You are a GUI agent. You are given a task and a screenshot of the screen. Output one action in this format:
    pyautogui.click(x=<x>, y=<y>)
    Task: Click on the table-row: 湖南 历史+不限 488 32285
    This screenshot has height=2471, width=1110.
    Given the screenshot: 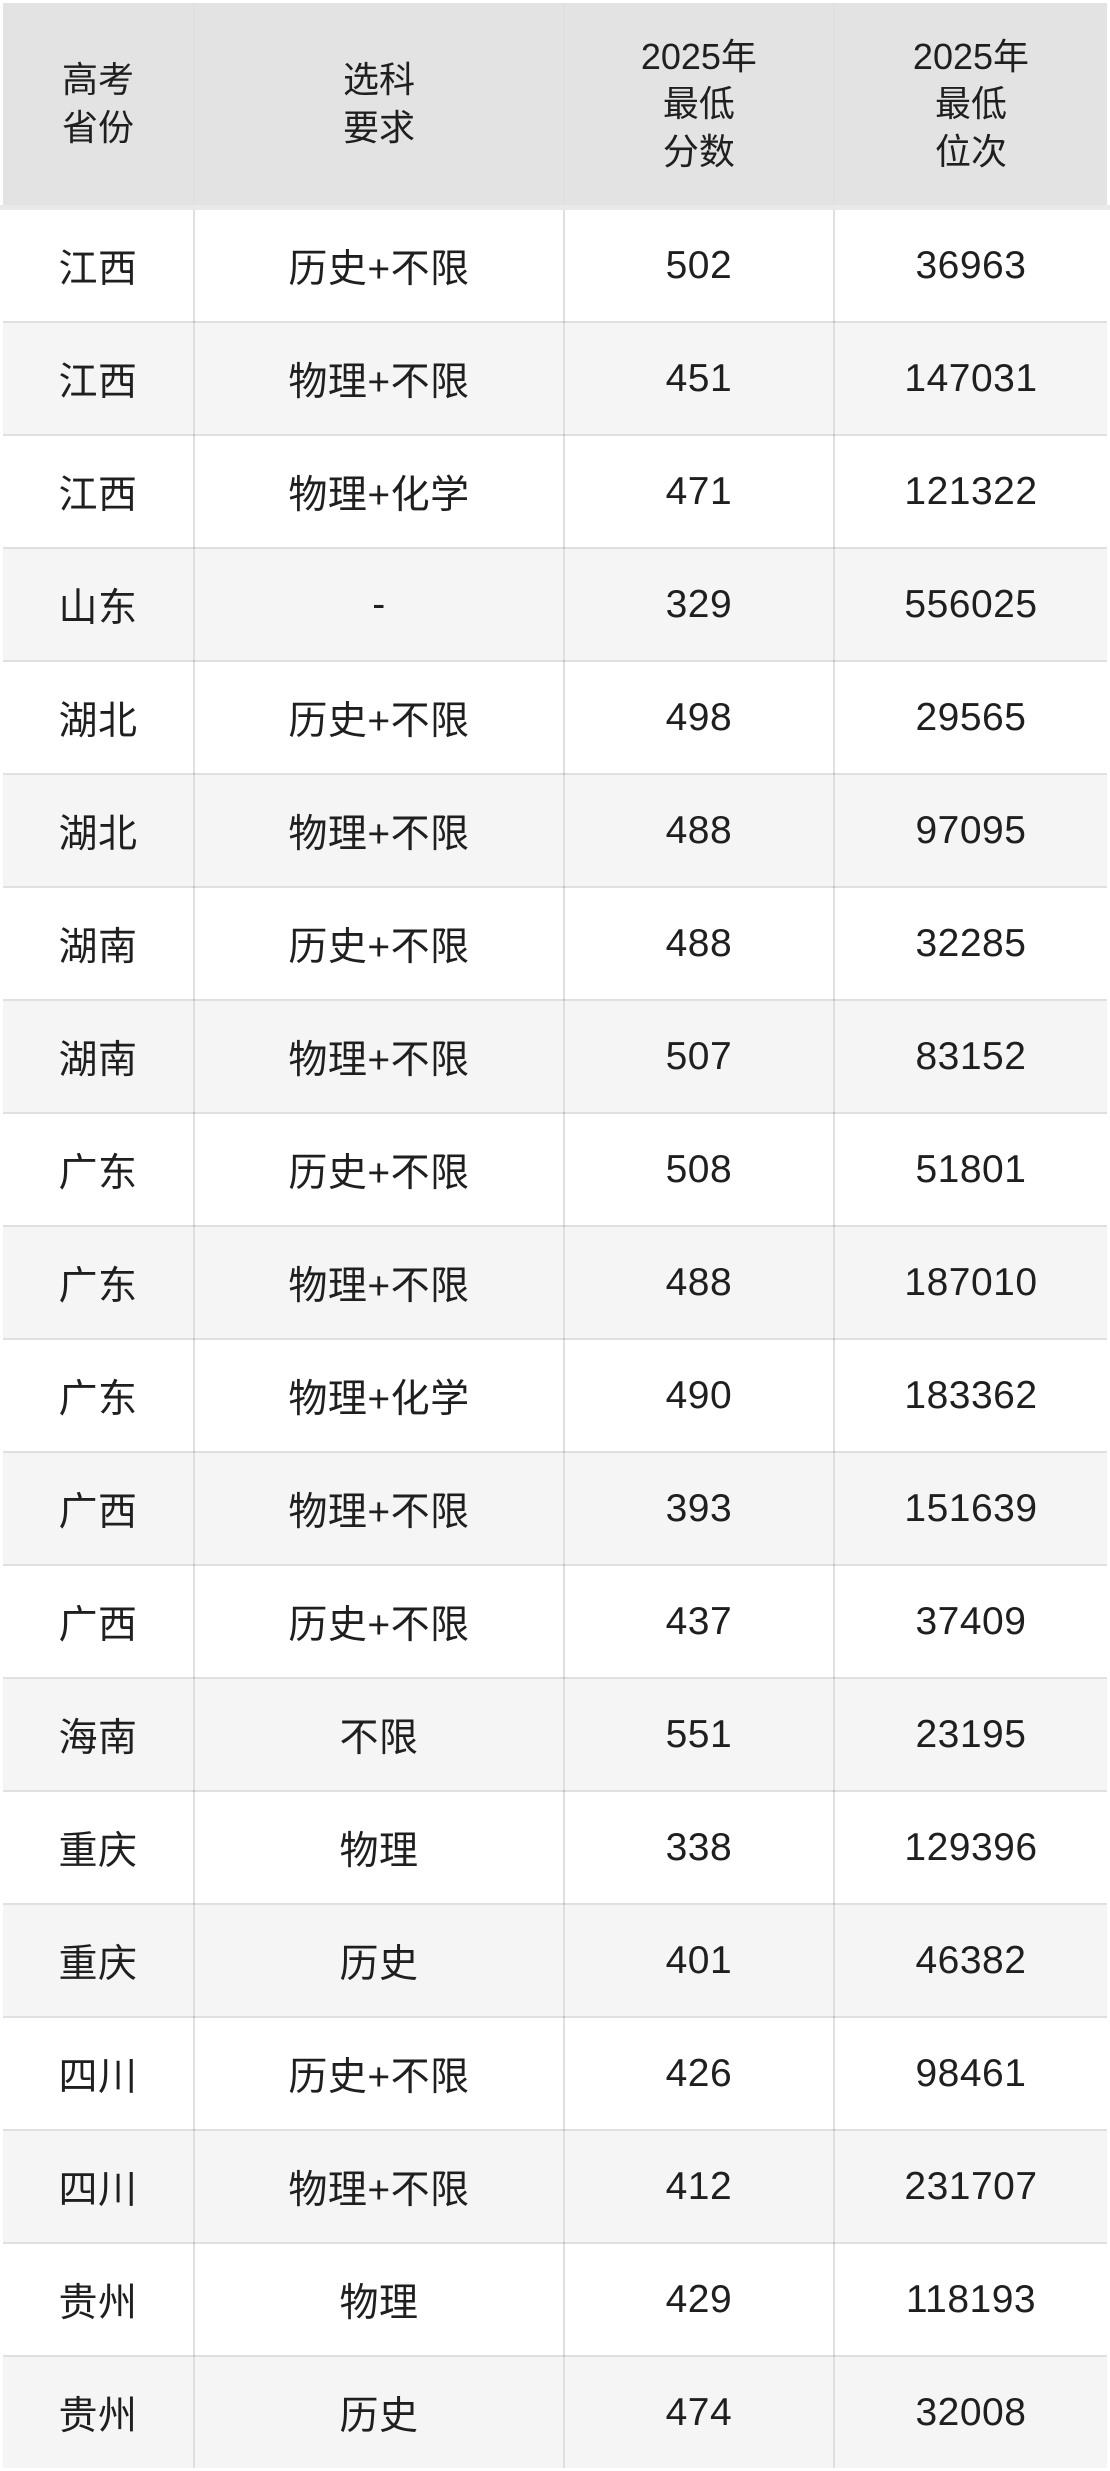 What is the action you would take?
    pyautogui.click(x=555, y=943)
    